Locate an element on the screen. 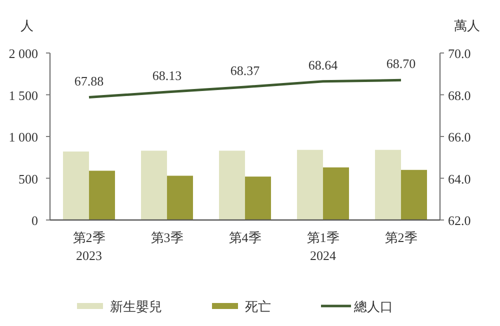 Image resolution: width=500 pixels, height=326 pixels. y2-tick-label: 68.0 is located at coordinates (459, 95).